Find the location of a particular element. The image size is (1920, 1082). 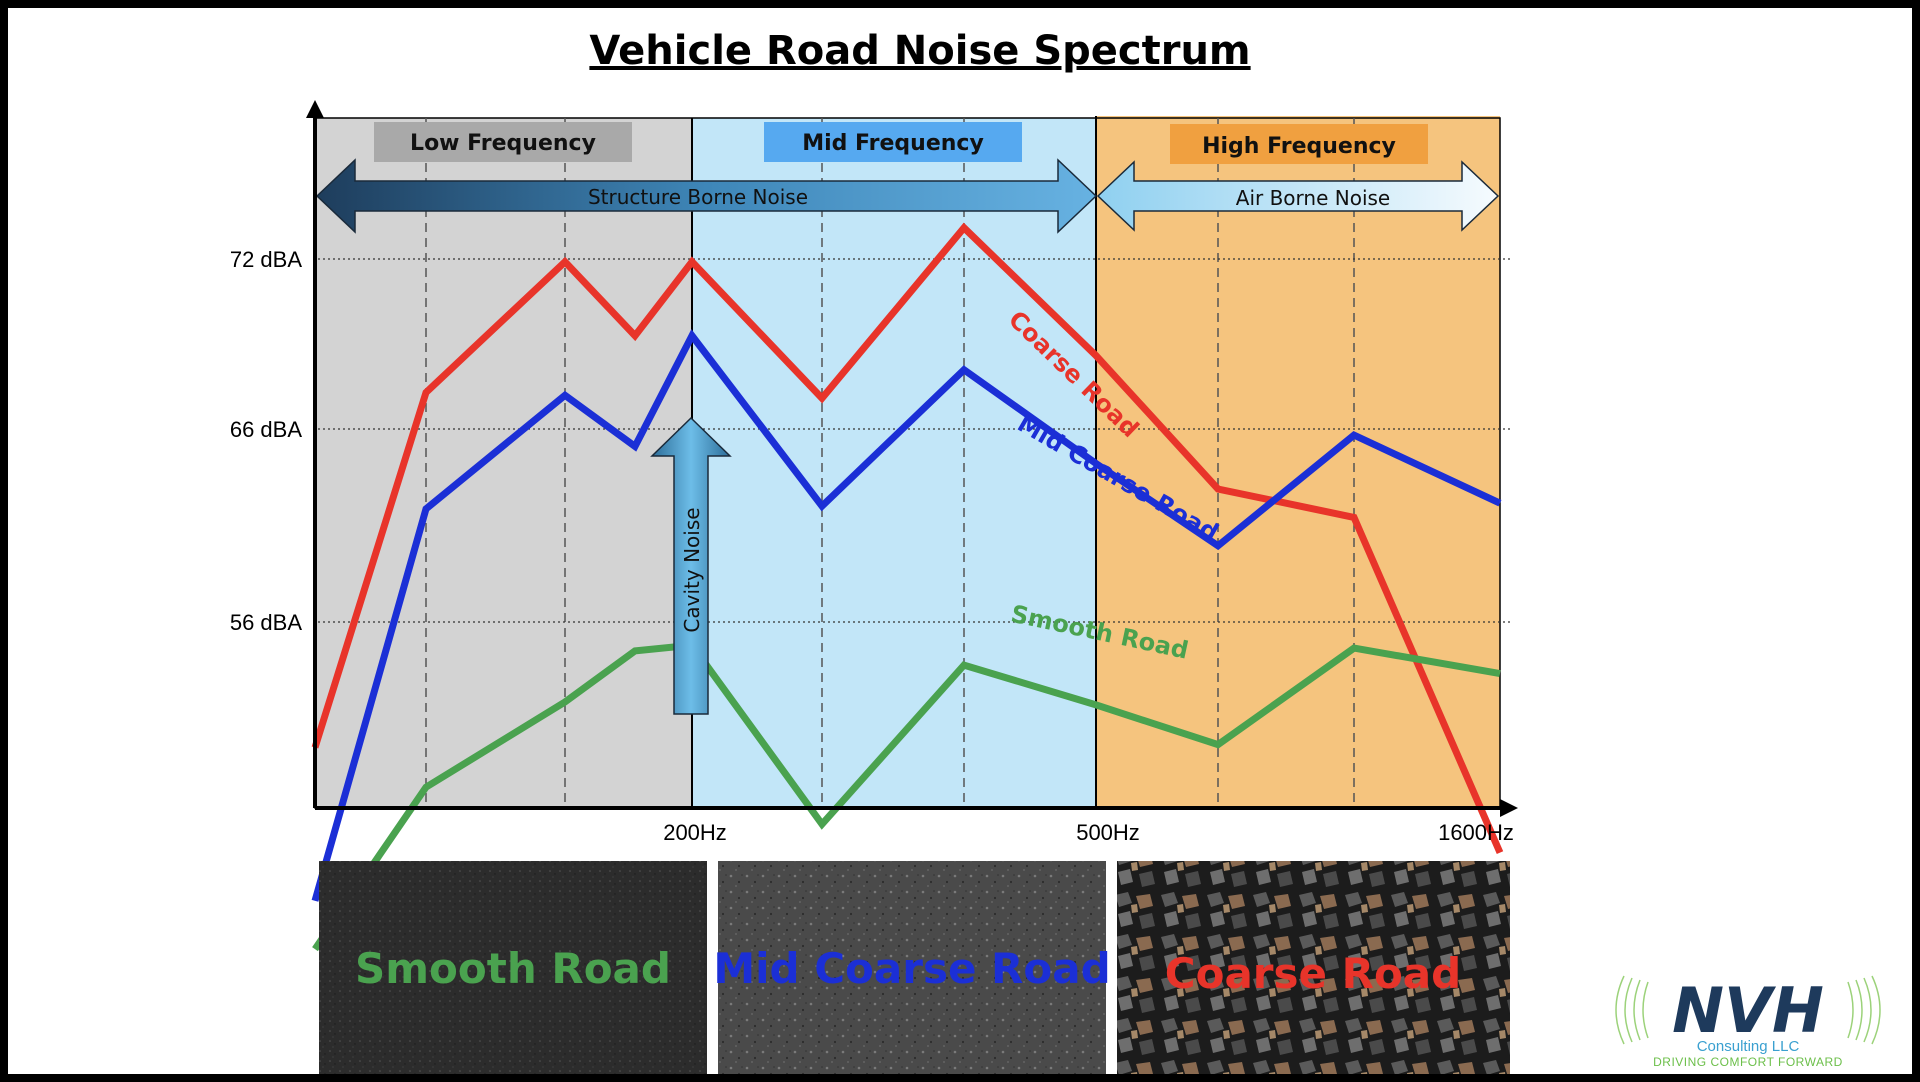

smooth-road-image is located at coordinates (513, 967).